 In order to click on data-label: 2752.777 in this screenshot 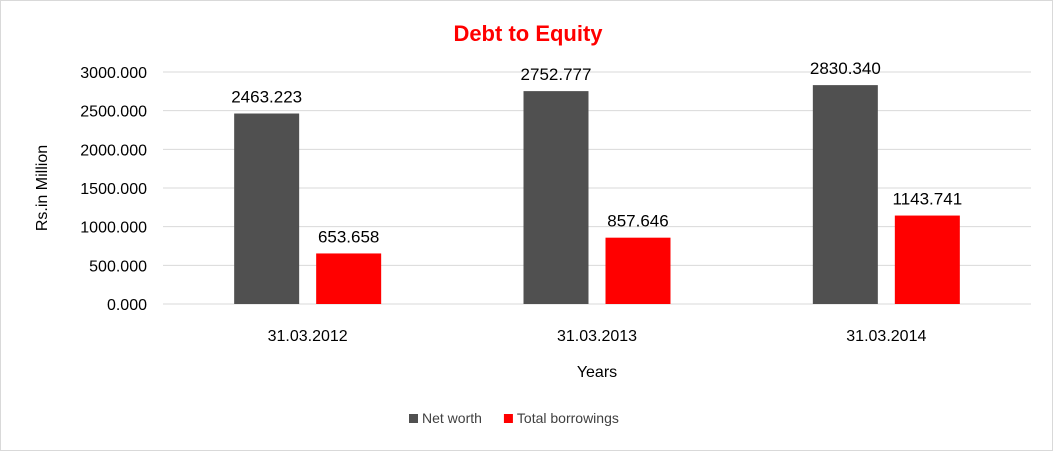, I will do `click(556, 74)`.